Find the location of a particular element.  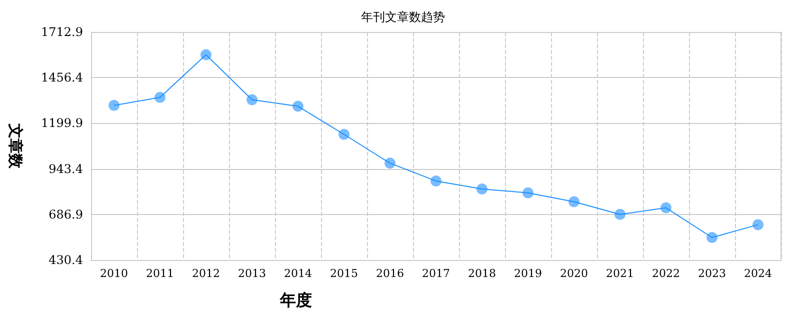

chart-title: 年刊文章数趋势 is located at coordinates (403, 17).